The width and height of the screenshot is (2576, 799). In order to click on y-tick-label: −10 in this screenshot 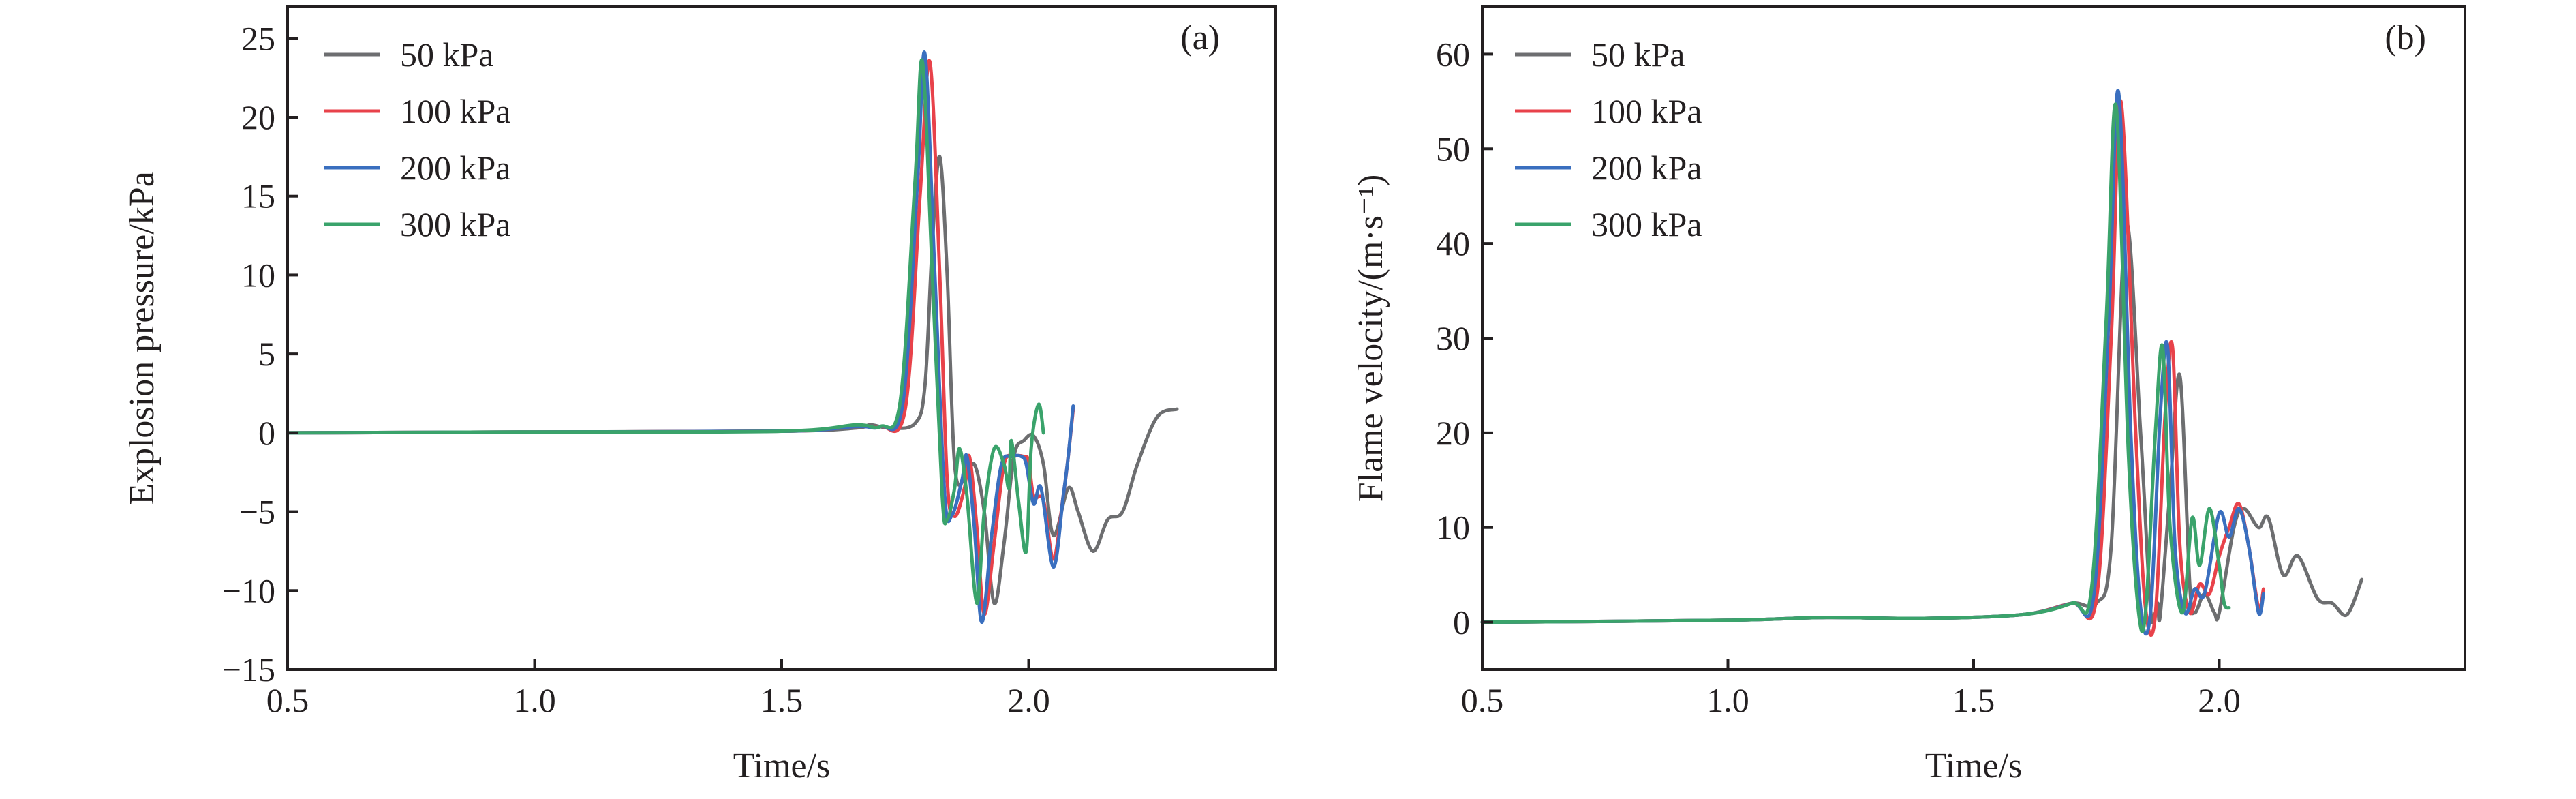, I will do `click(248, 590)`.